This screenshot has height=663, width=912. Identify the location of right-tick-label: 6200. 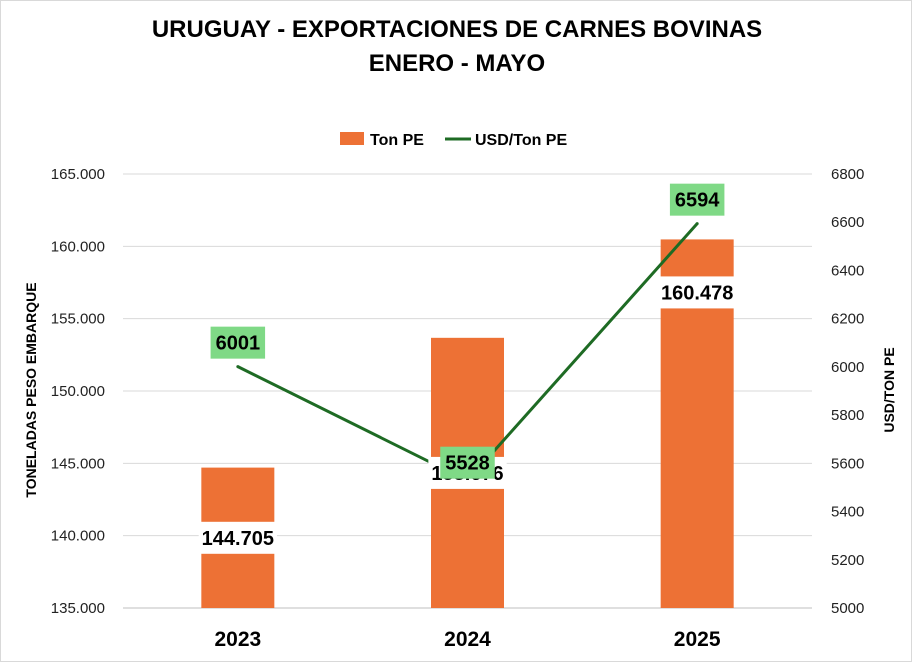
(847, 319).